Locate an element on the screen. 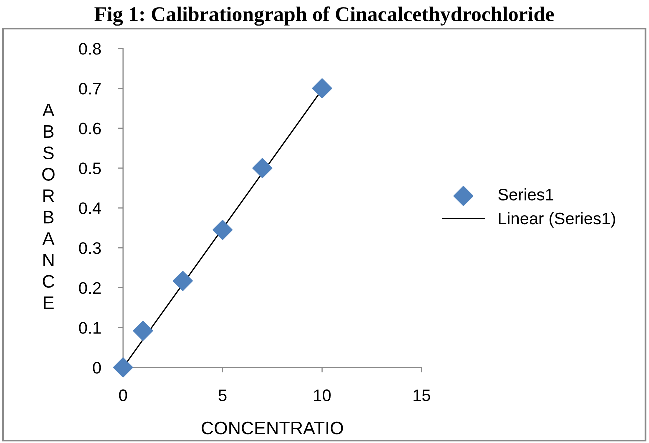 The image size is (649, 443). legend-label: Linear (Series1) is located at coordinates (557, 220).